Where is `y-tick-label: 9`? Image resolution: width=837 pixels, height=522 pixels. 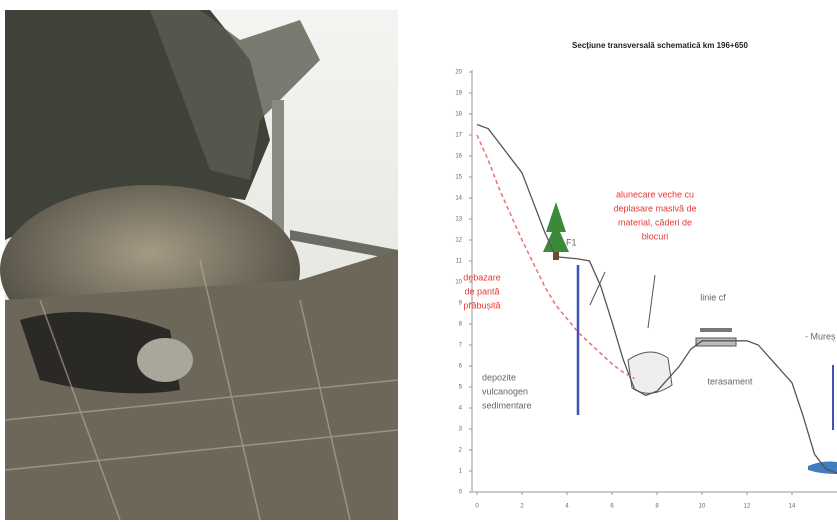 y-tick-label: 9 is located at coordinates (461, 304).